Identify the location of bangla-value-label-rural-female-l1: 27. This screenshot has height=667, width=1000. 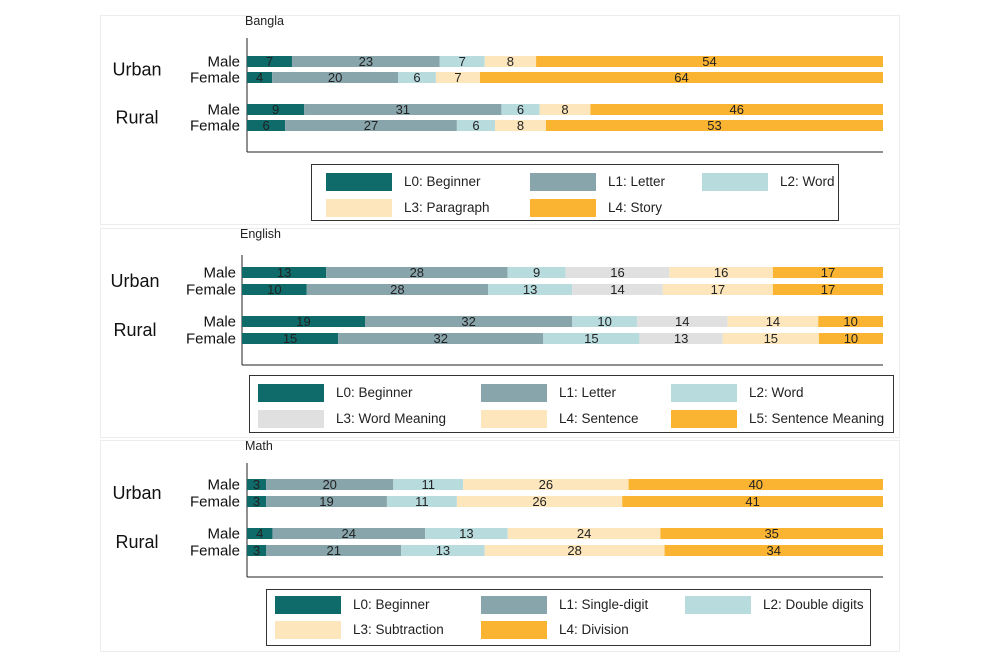
(371, 125).